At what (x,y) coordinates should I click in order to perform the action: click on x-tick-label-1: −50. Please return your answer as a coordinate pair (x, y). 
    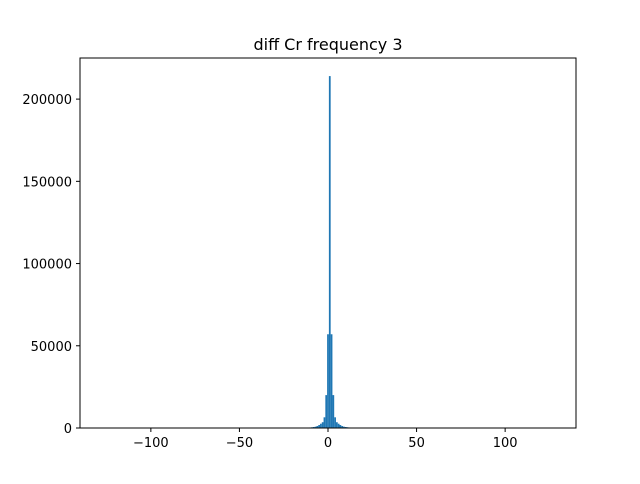
    Looking at the image, I should click on (239, 443).